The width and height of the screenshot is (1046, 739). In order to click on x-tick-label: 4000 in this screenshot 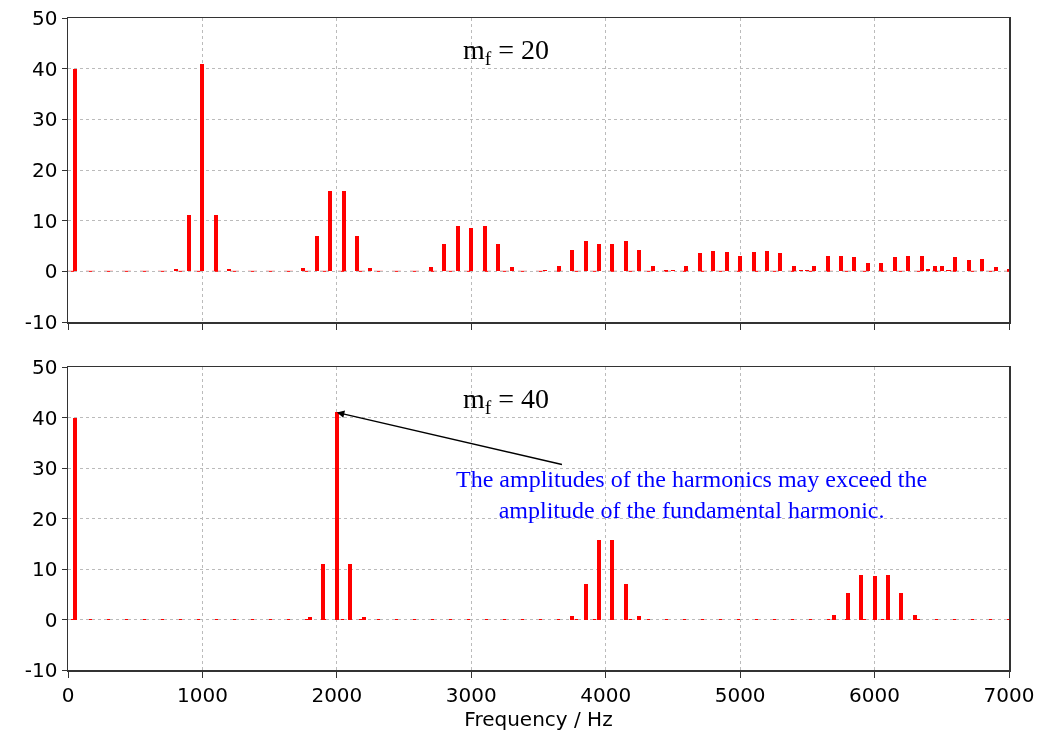, I will do `click(606, 694)`.